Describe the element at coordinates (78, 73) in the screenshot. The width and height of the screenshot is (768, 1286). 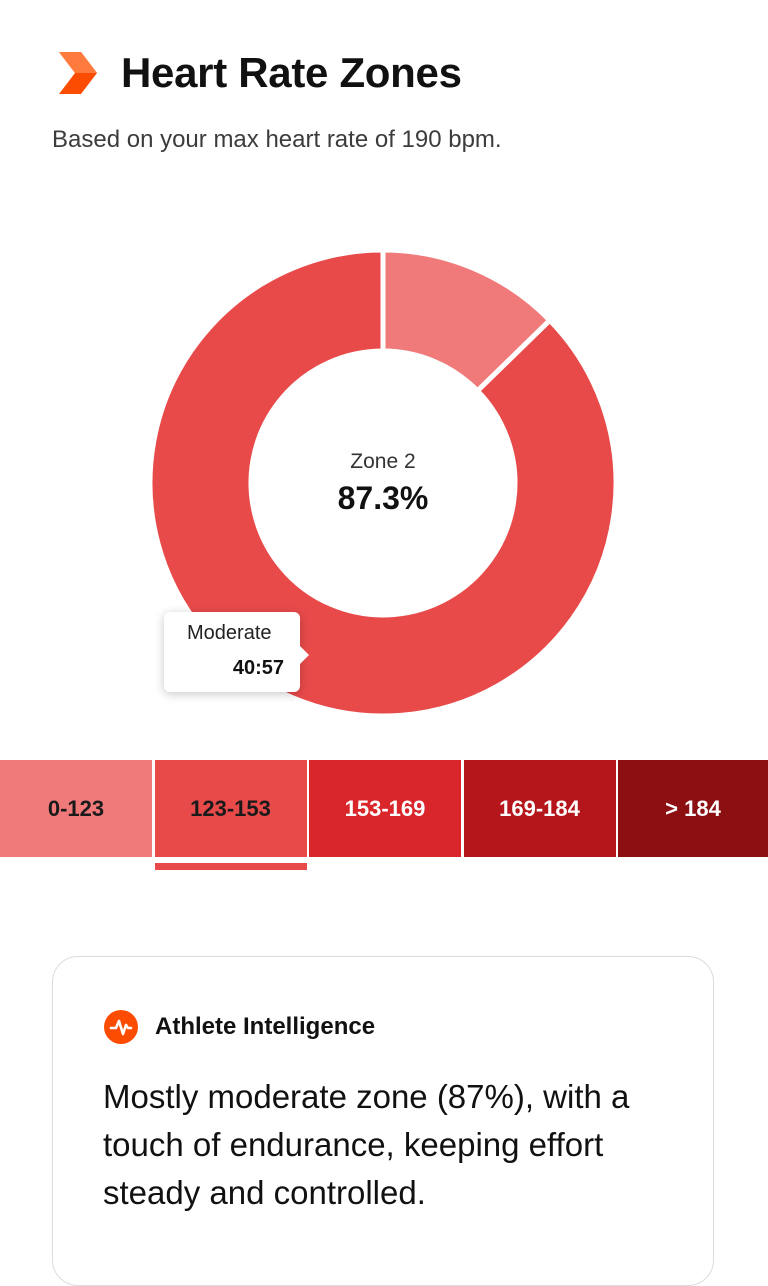
I see `orange-chevron-icon` at that location.